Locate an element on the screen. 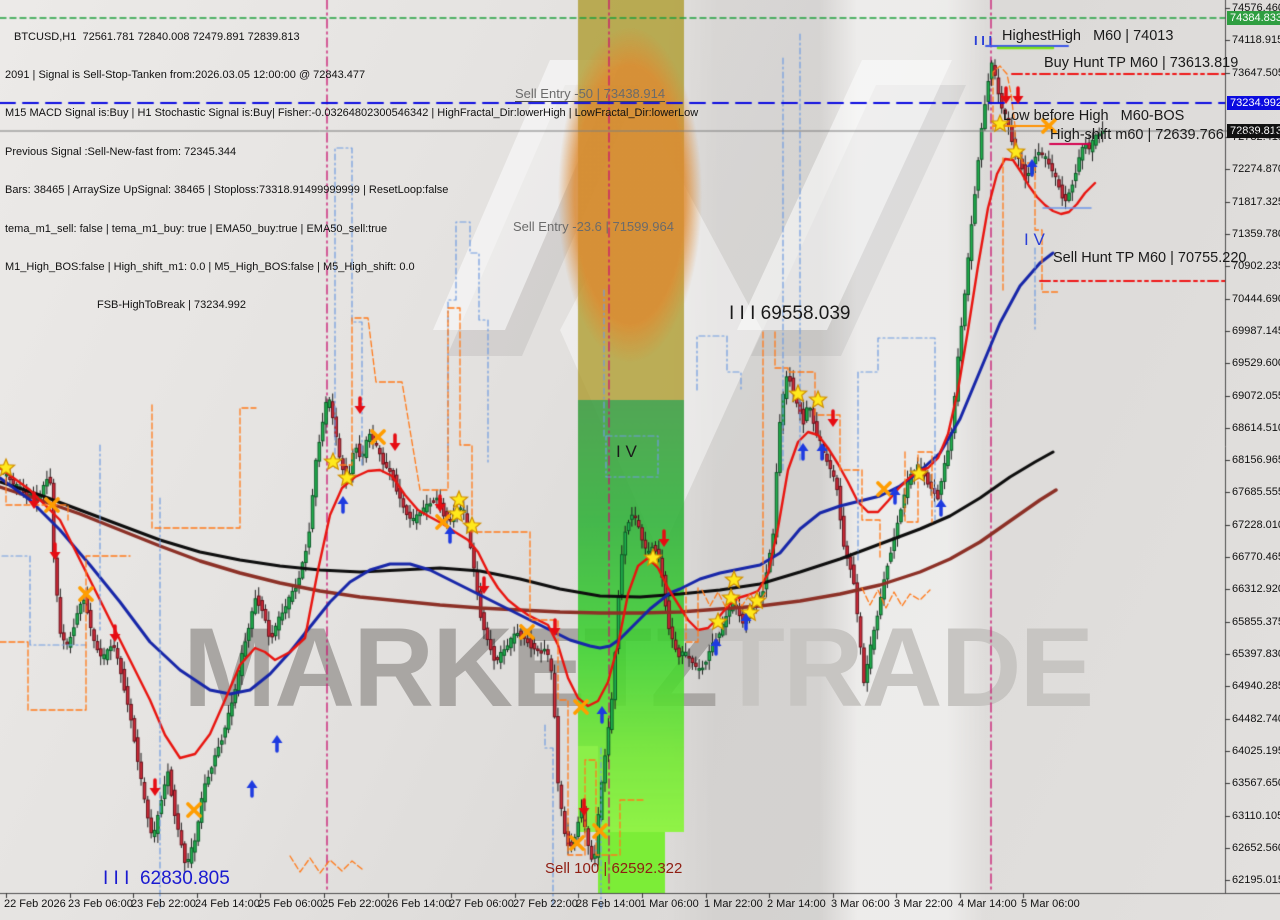  time-tick-label: 28 Feb 14:00 is located at coordinates (608, 904).